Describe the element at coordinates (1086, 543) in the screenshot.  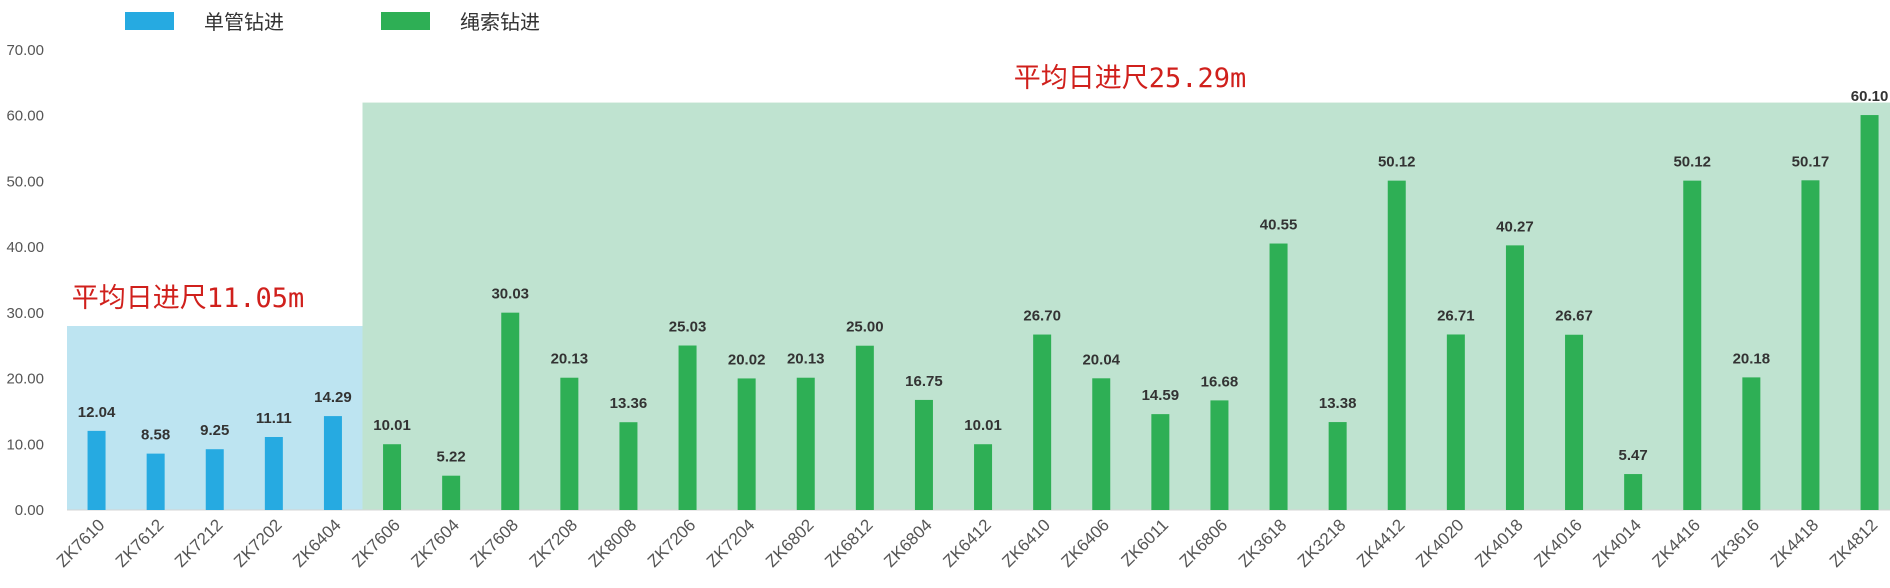
I see `x-tick-label: ZK6406` at that location.